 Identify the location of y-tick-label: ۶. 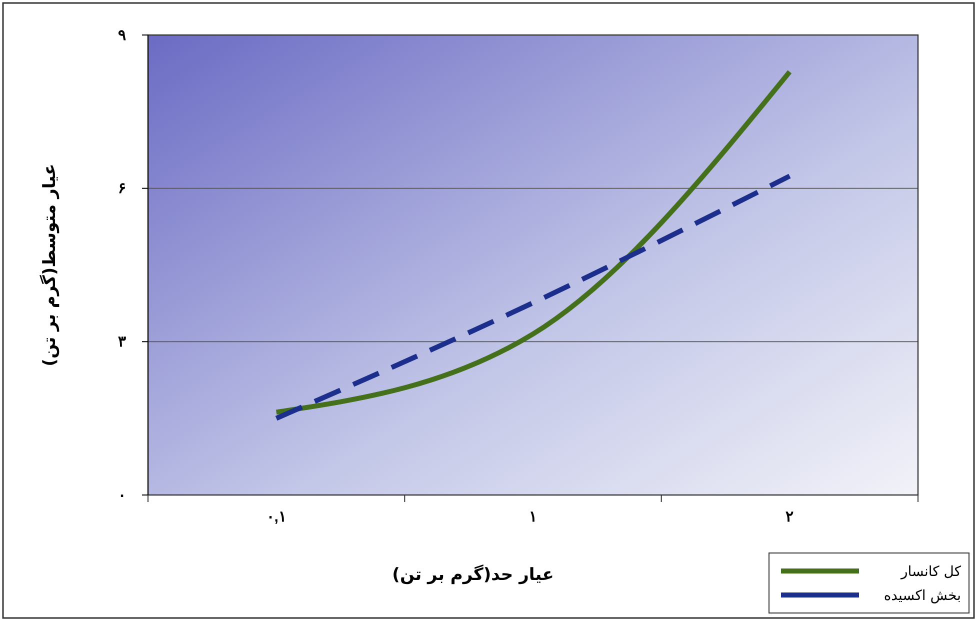
(122, 189).